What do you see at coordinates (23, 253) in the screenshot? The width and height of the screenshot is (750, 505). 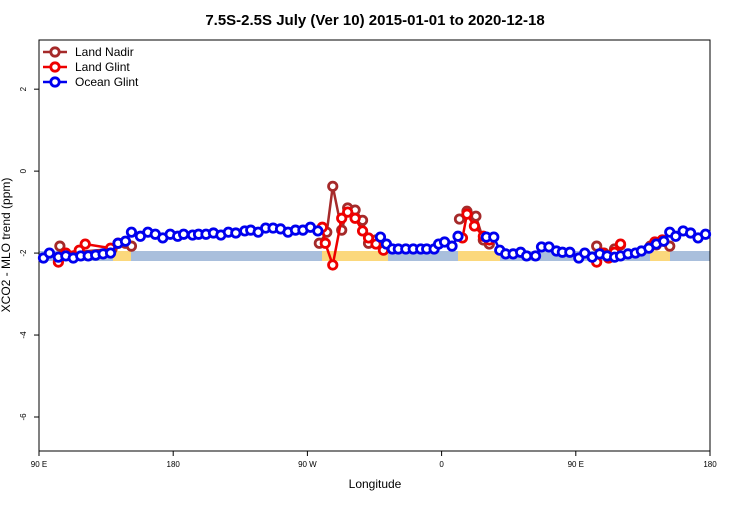 I see `y-tick-label: -2` at bounding box center [23, 253].